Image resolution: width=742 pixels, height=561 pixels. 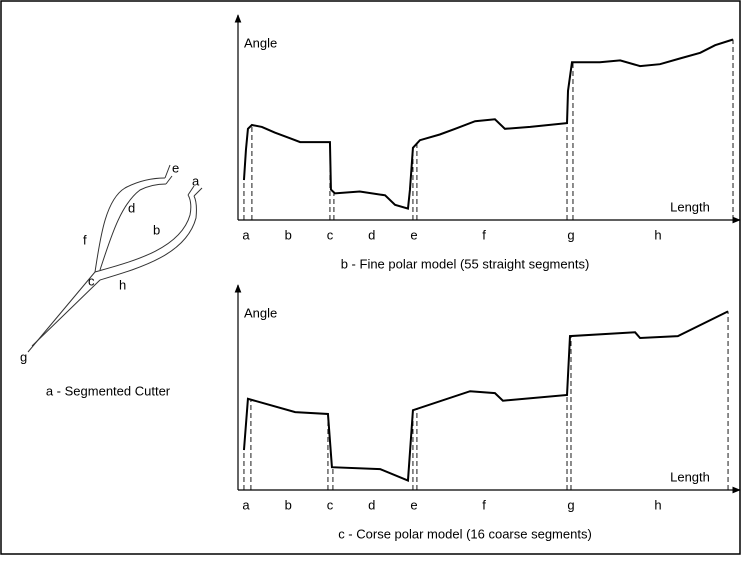 What do you see at coordinates (196, 180) in the screenshot?
I see `cutter-label: a` at bounding box center [196, 180].